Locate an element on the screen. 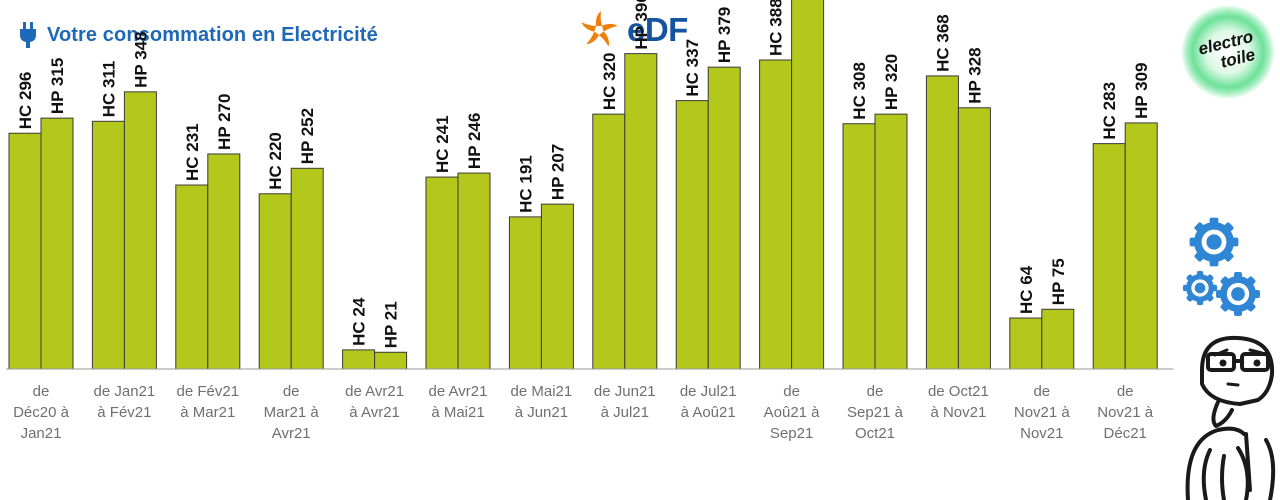  plug-icon is located at coordinates (28, 35).